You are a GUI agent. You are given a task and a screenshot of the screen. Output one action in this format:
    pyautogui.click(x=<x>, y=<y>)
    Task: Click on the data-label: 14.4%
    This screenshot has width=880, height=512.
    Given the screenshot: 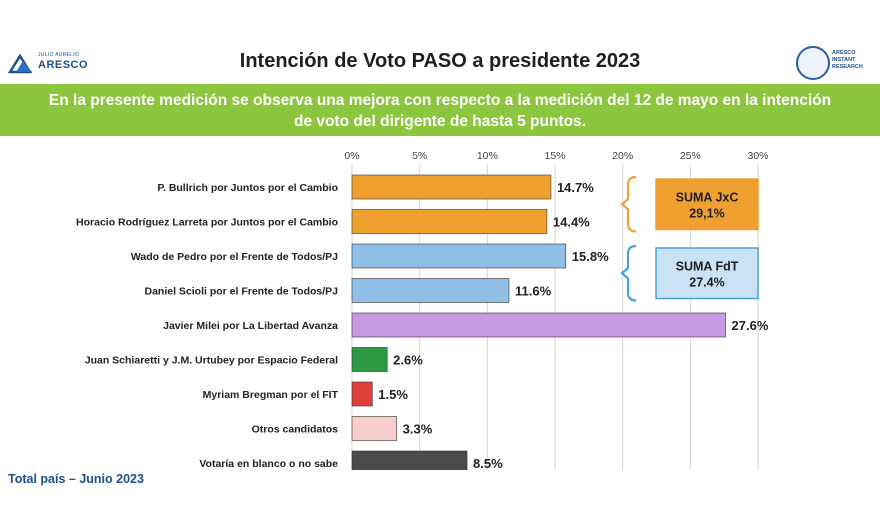 What is the action you would take?
    pyautogui.click(x=571, y=222)
    